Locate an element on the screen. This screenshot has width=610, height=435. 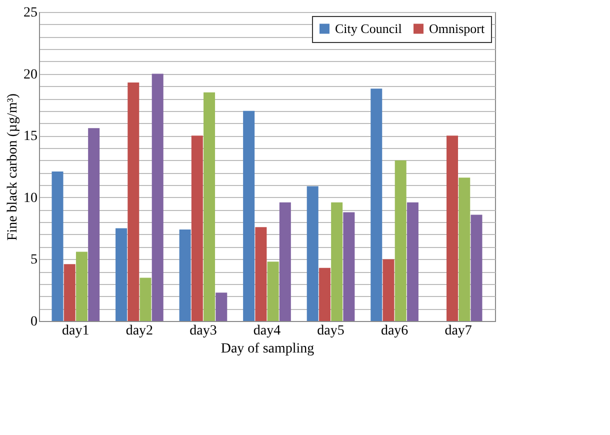
x-tick-label: day3 is located at coordinates (203, 331).